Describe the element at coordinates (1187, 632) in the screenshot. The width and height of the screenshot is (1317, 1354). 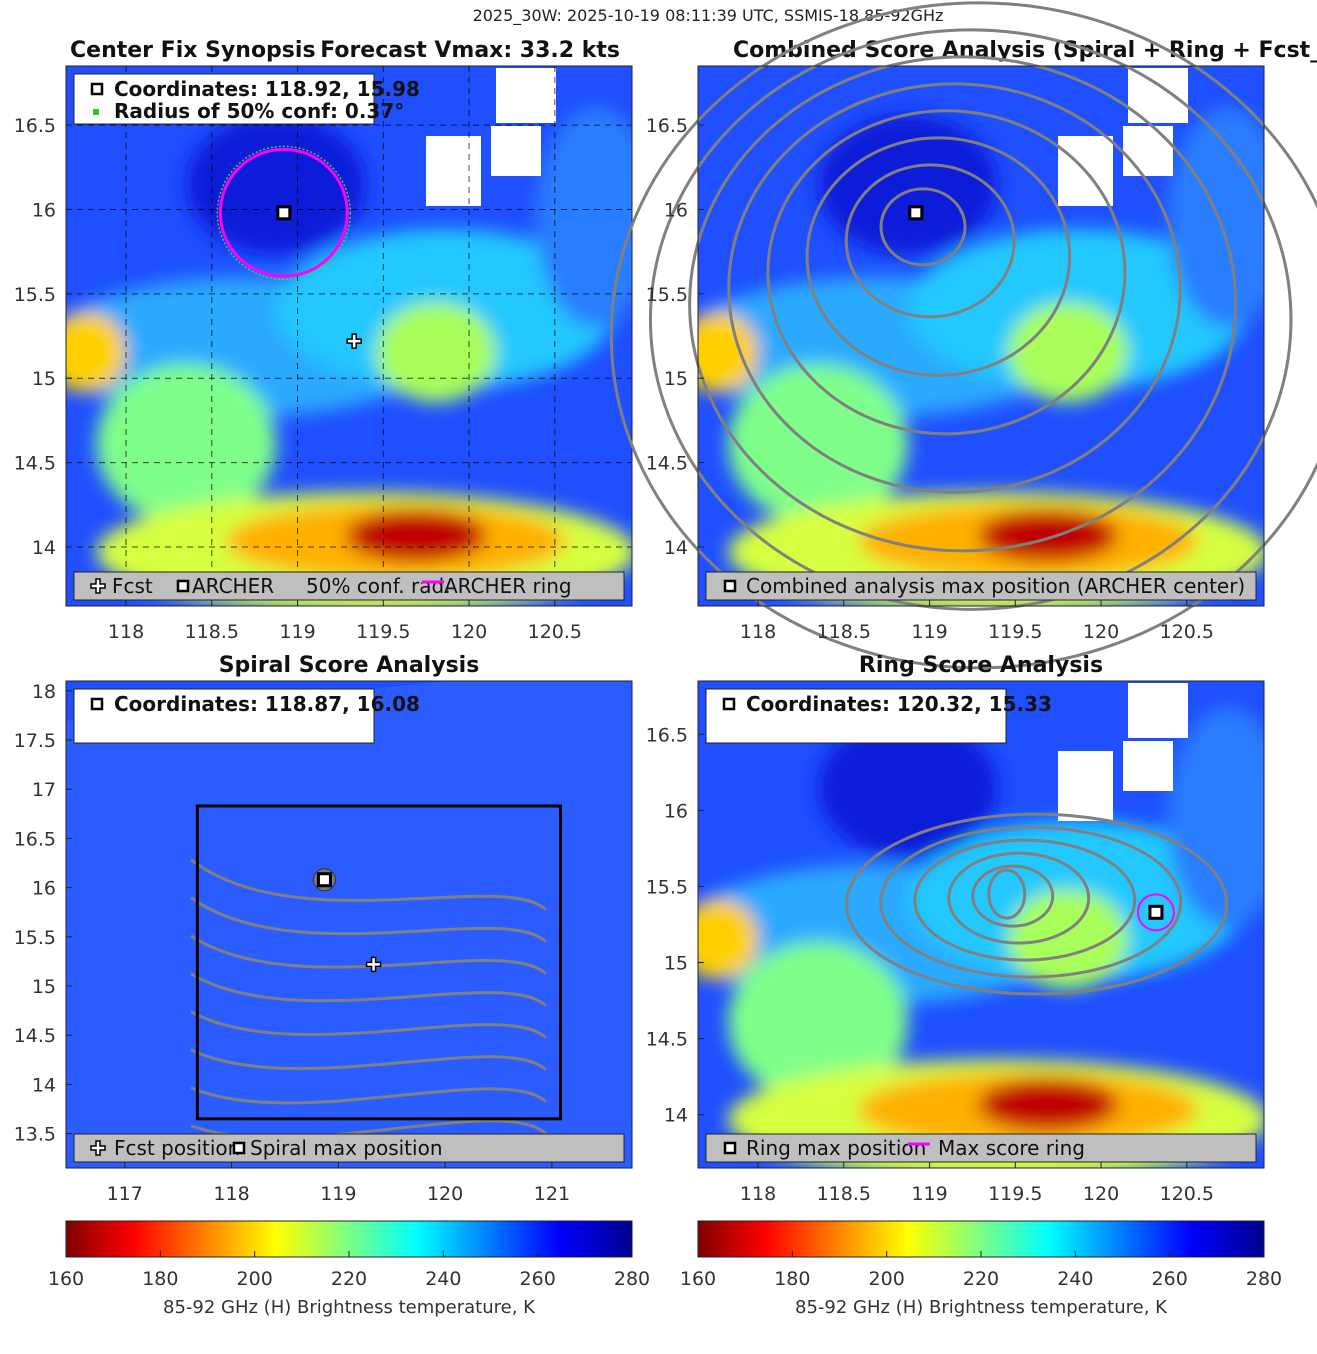
I see `x-tick-label: 120.5` at that location.